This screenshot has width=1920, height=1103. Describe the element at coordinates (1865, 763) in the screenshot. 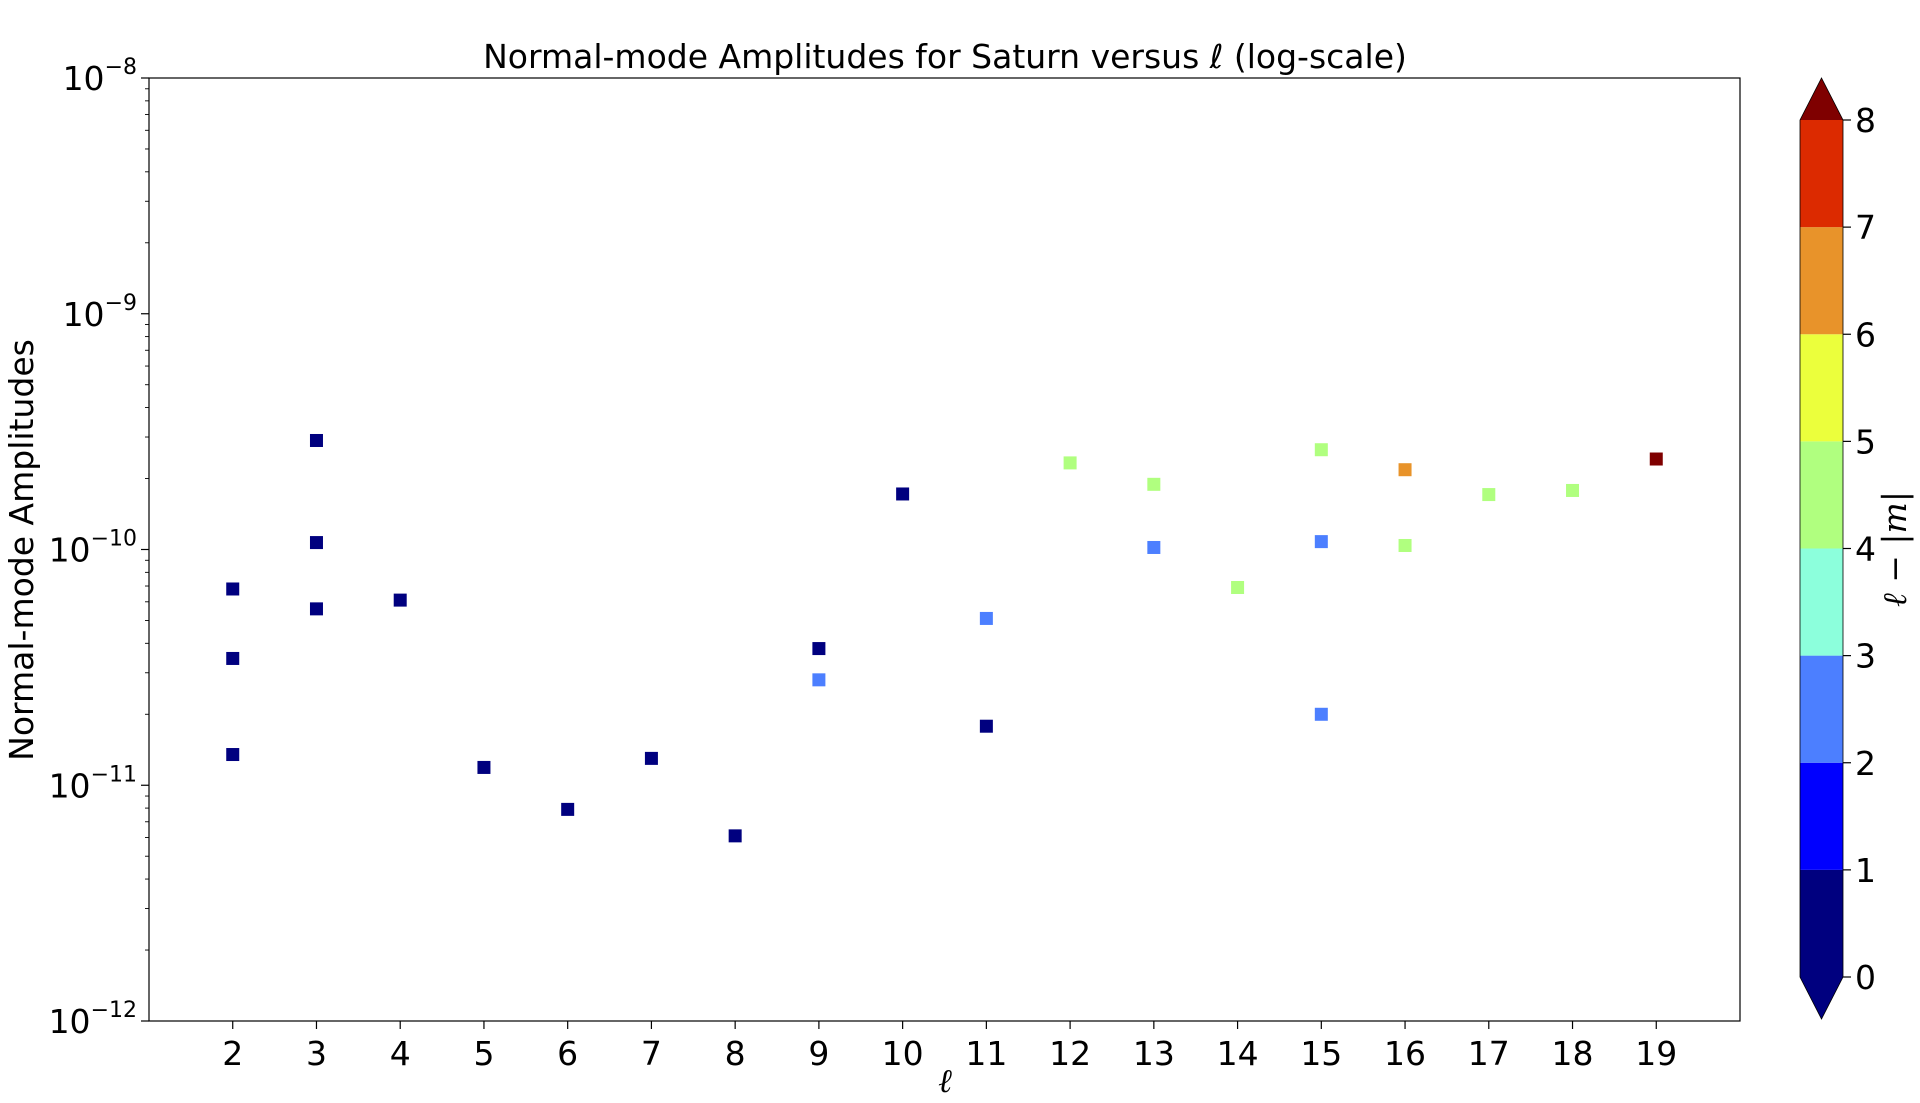

I see `colorbar-tick-label: 2` at that location.